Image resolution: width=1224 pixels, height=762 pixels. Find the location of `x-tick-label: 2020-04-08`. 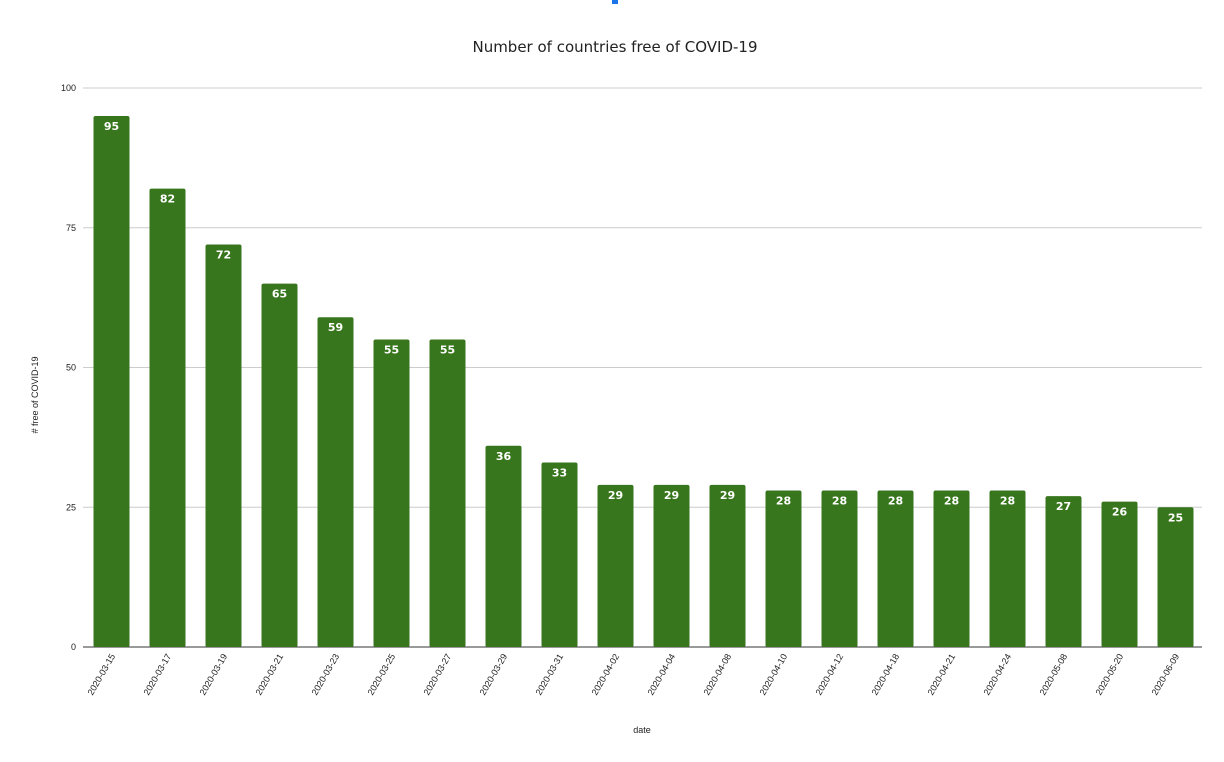

x-tick-label: 2020-04-08 is located at coordinates (718, 674).